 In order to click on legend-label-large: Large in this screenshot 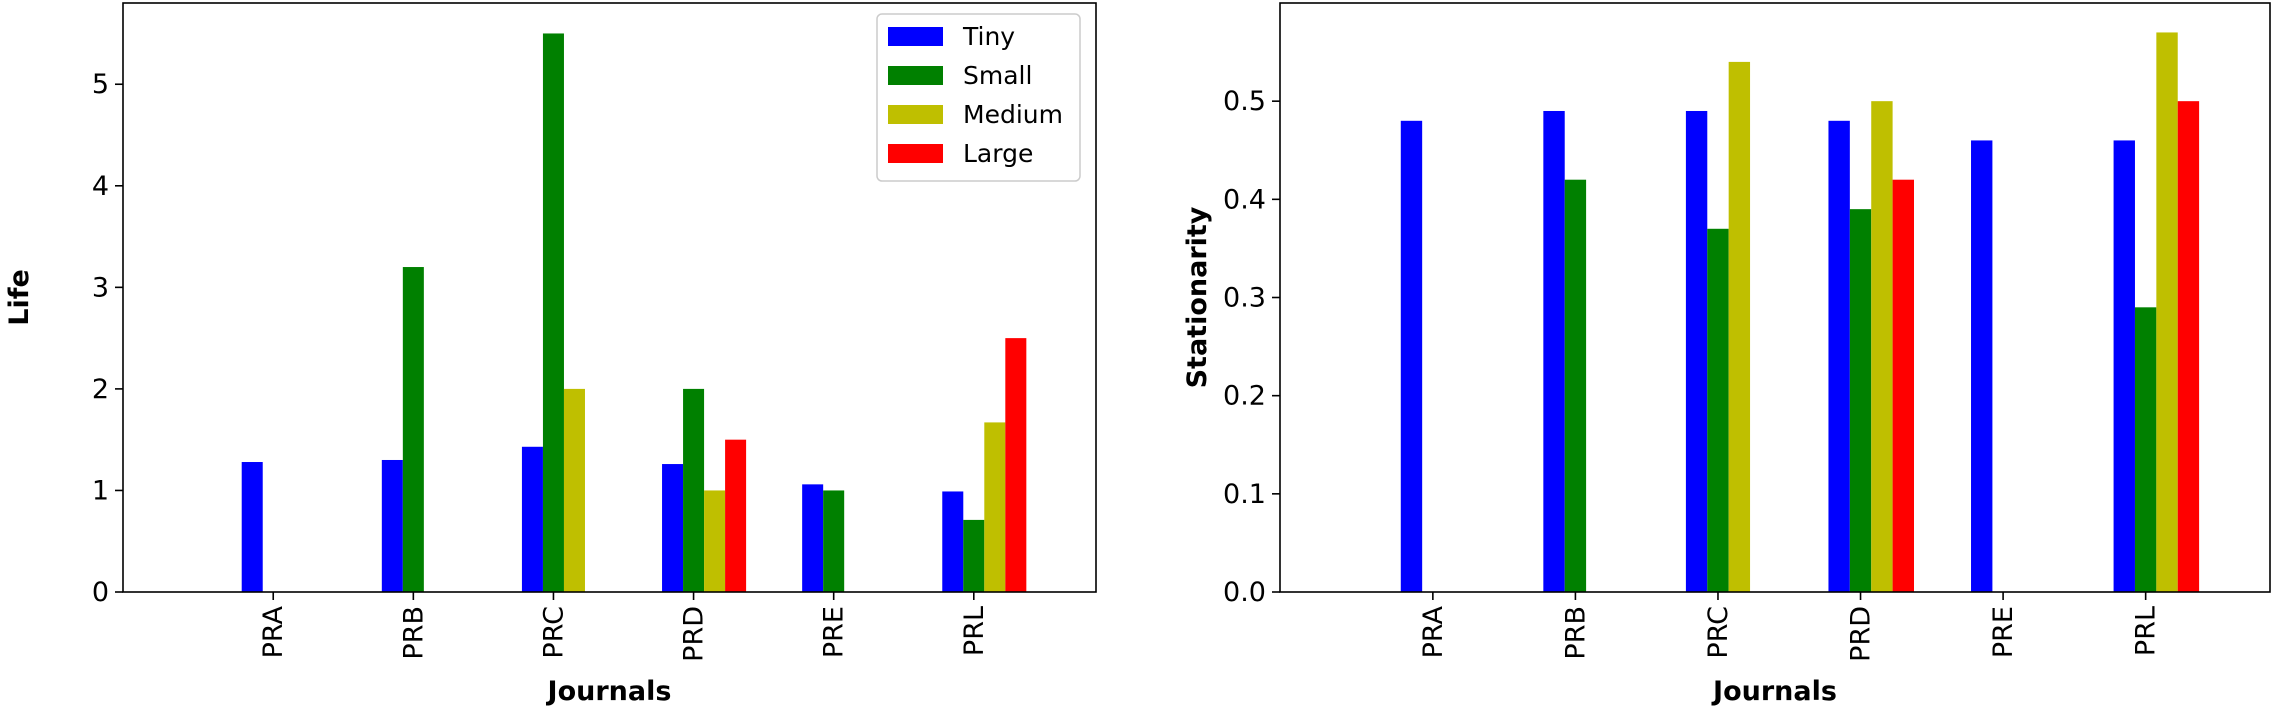, I will do `click(998, 153)`.